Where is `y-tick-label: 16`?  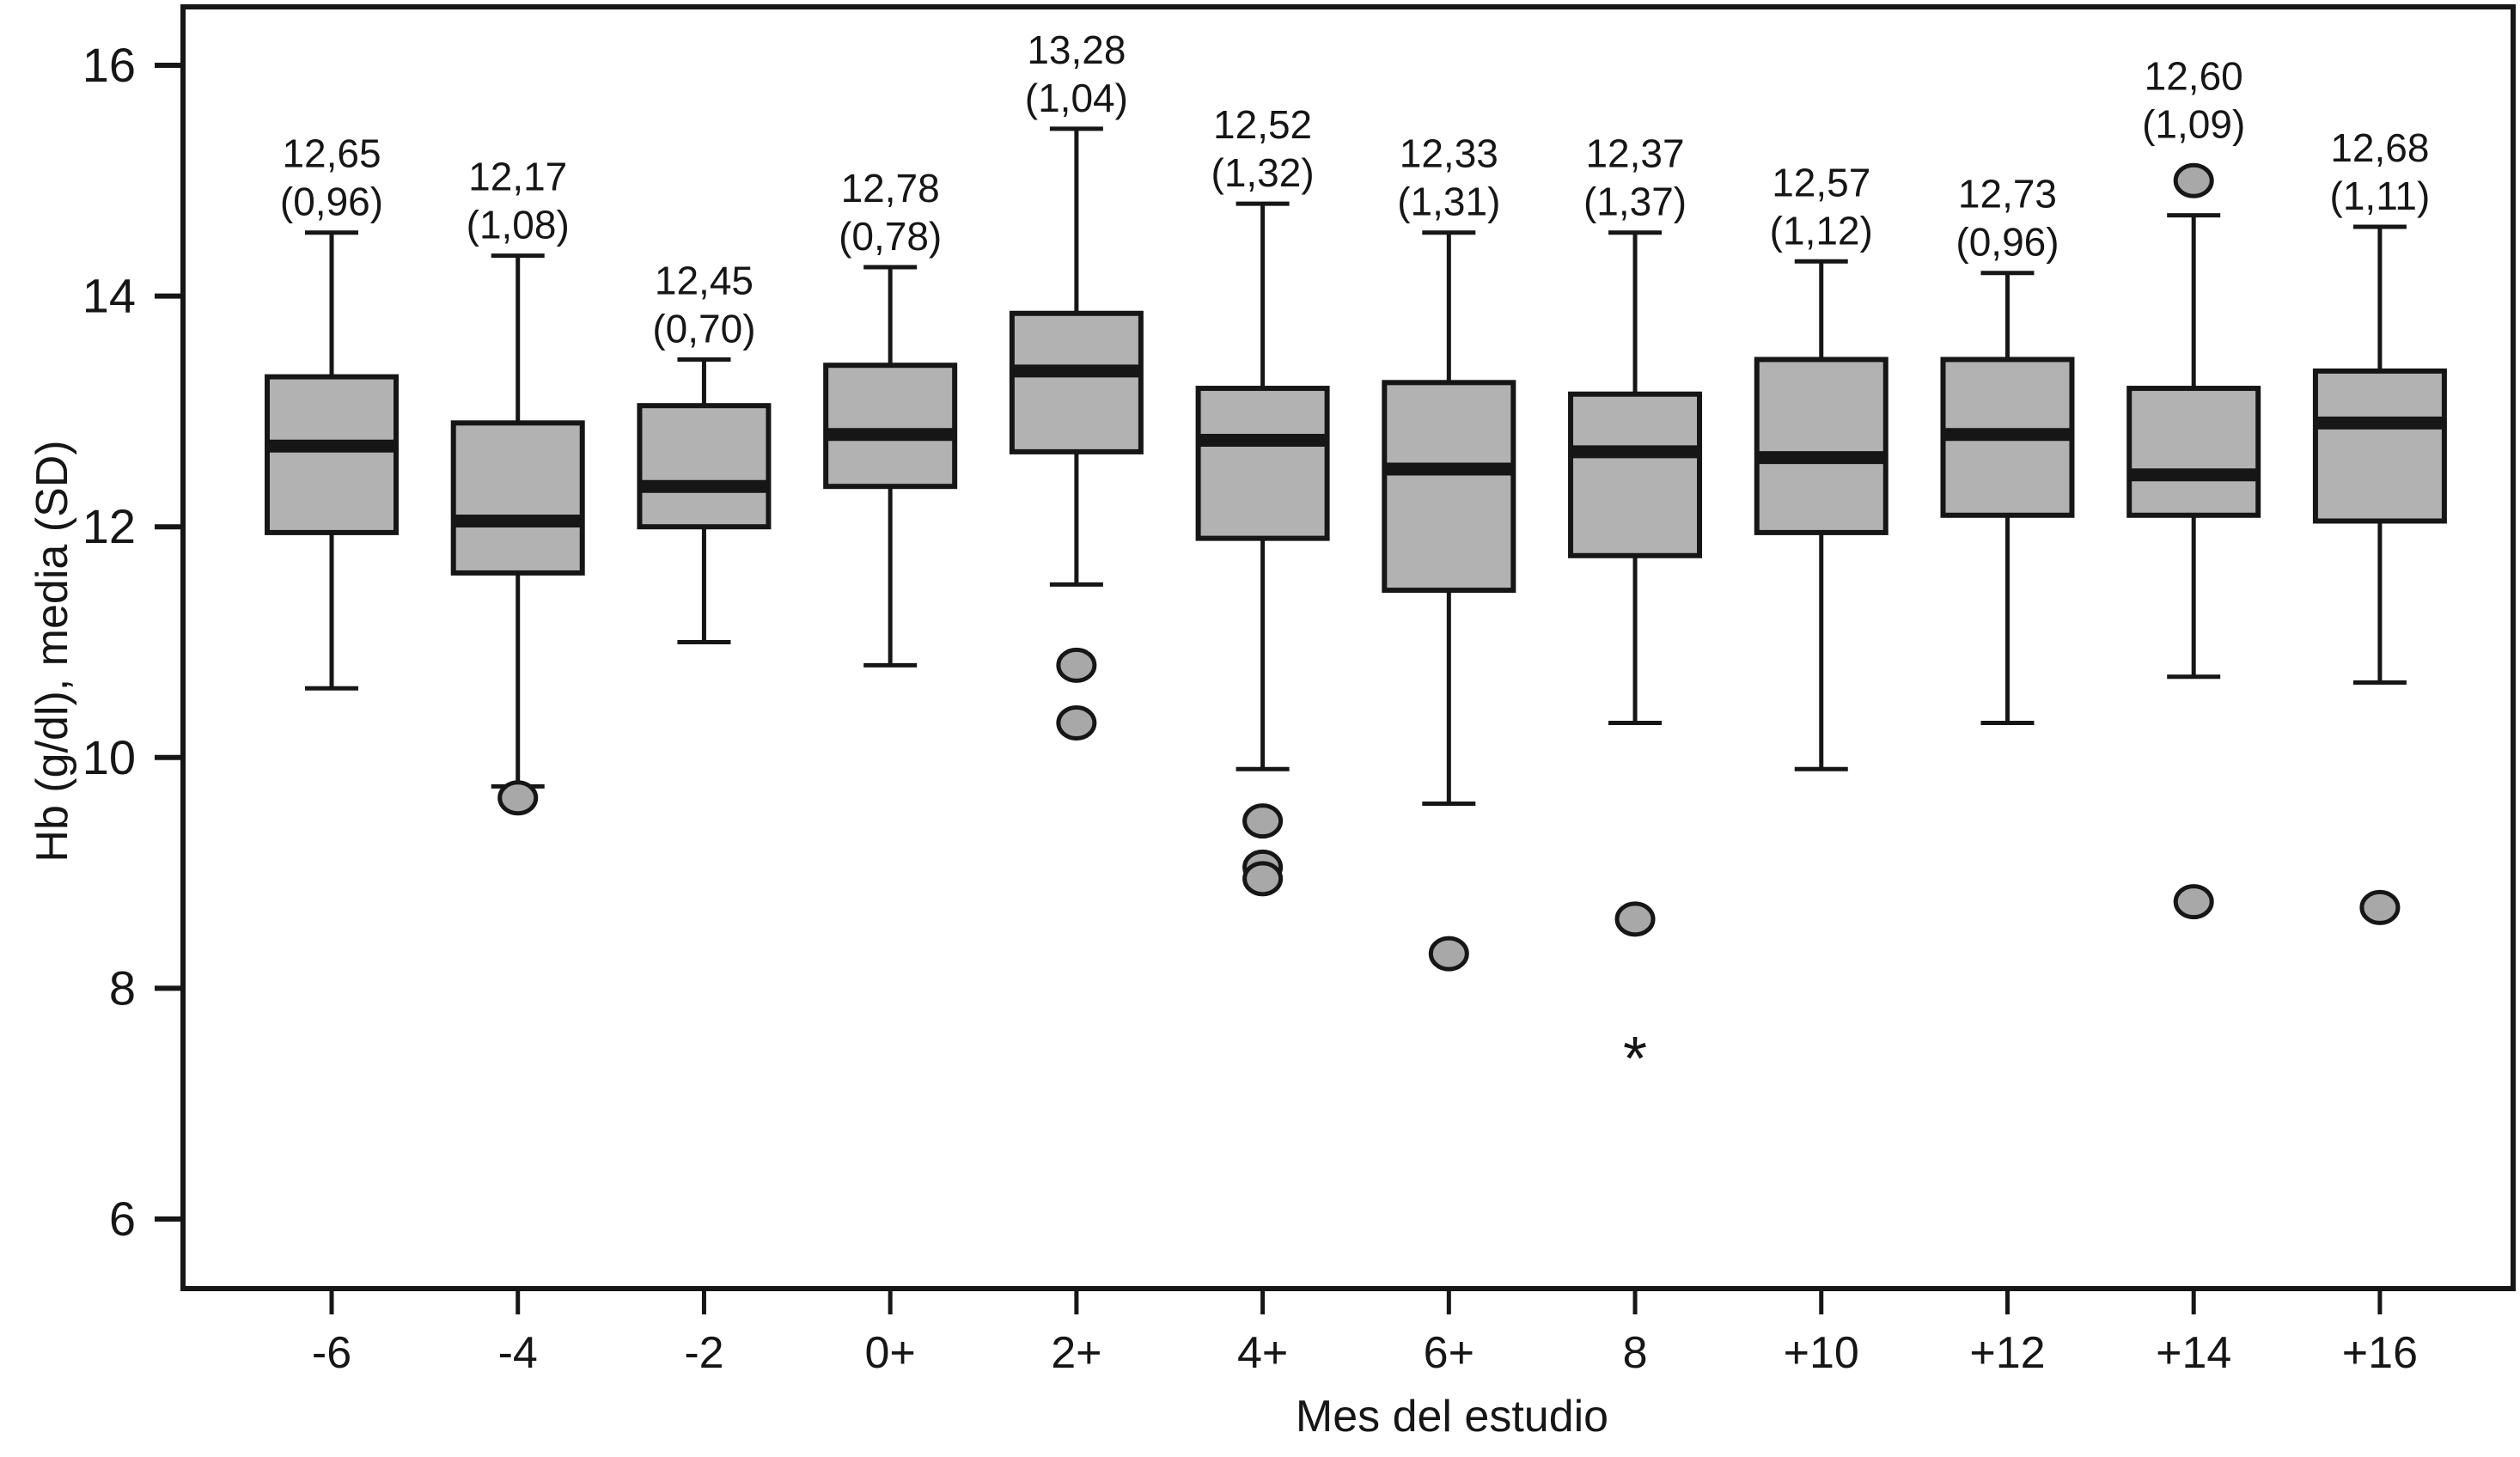 y-tick-label: 16 is located at coordinates (109, 65).